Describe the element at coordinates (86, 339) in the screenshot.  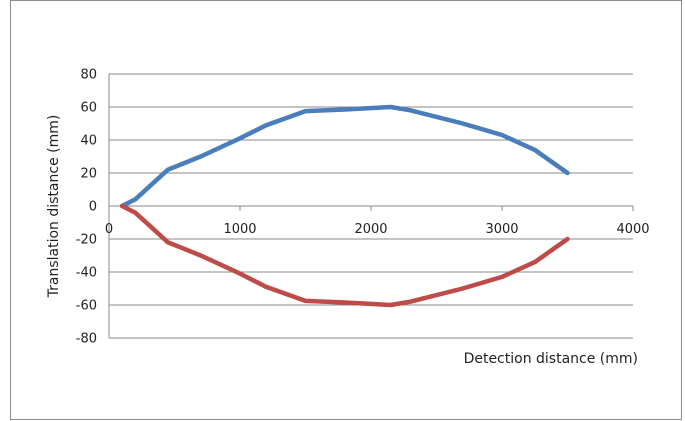
I see `y-tick-label: -80` at that location.